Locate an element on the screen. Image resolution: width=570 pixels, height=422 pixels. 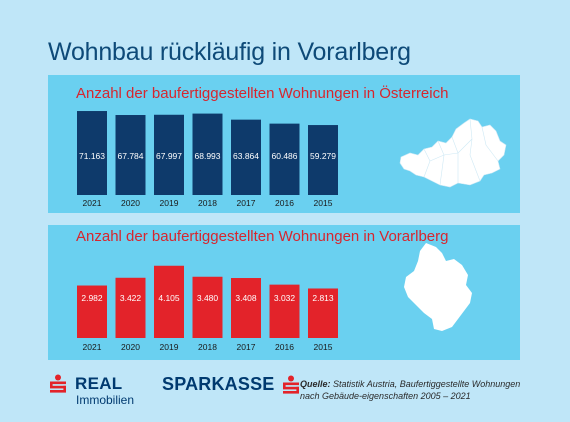
value-label-2015: 59.279 is located at coordinates (323, 156).